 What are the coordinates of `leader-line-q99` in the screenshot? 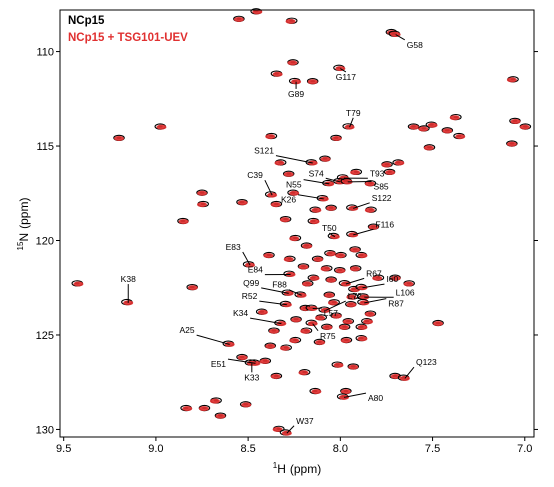 It's located at (275, 290).